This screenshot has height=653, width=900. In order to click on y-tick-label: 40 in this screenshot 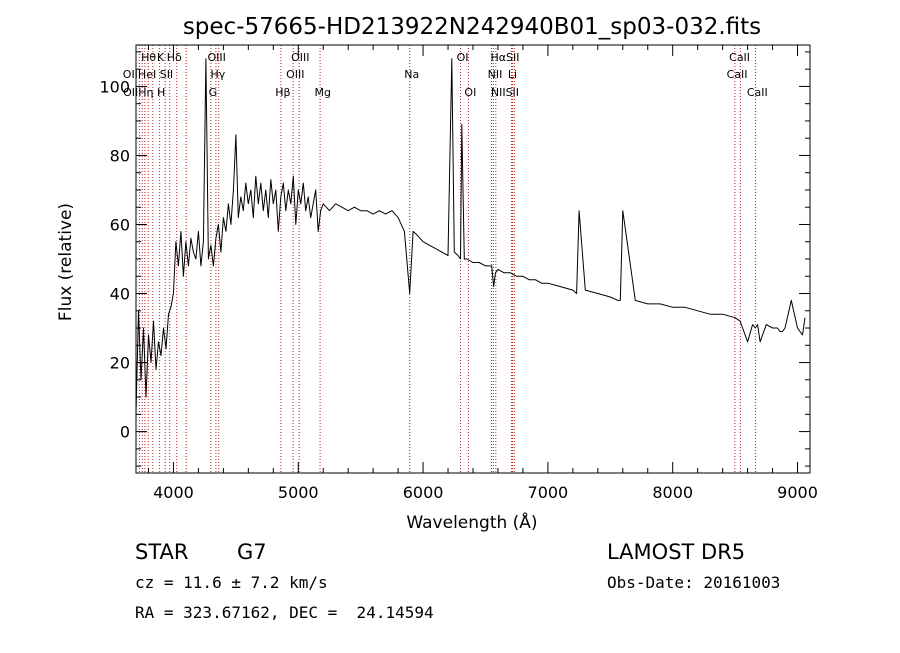, I will do `click(120, 294)`.